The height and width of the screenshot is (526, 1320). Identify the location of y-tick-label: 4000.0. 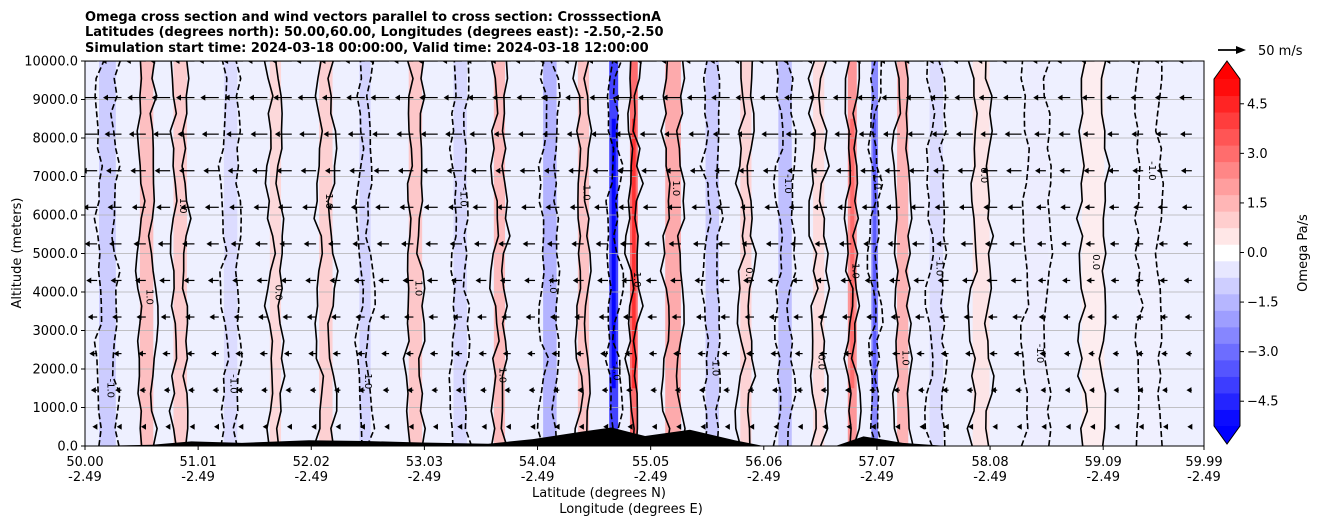
(56, 293).